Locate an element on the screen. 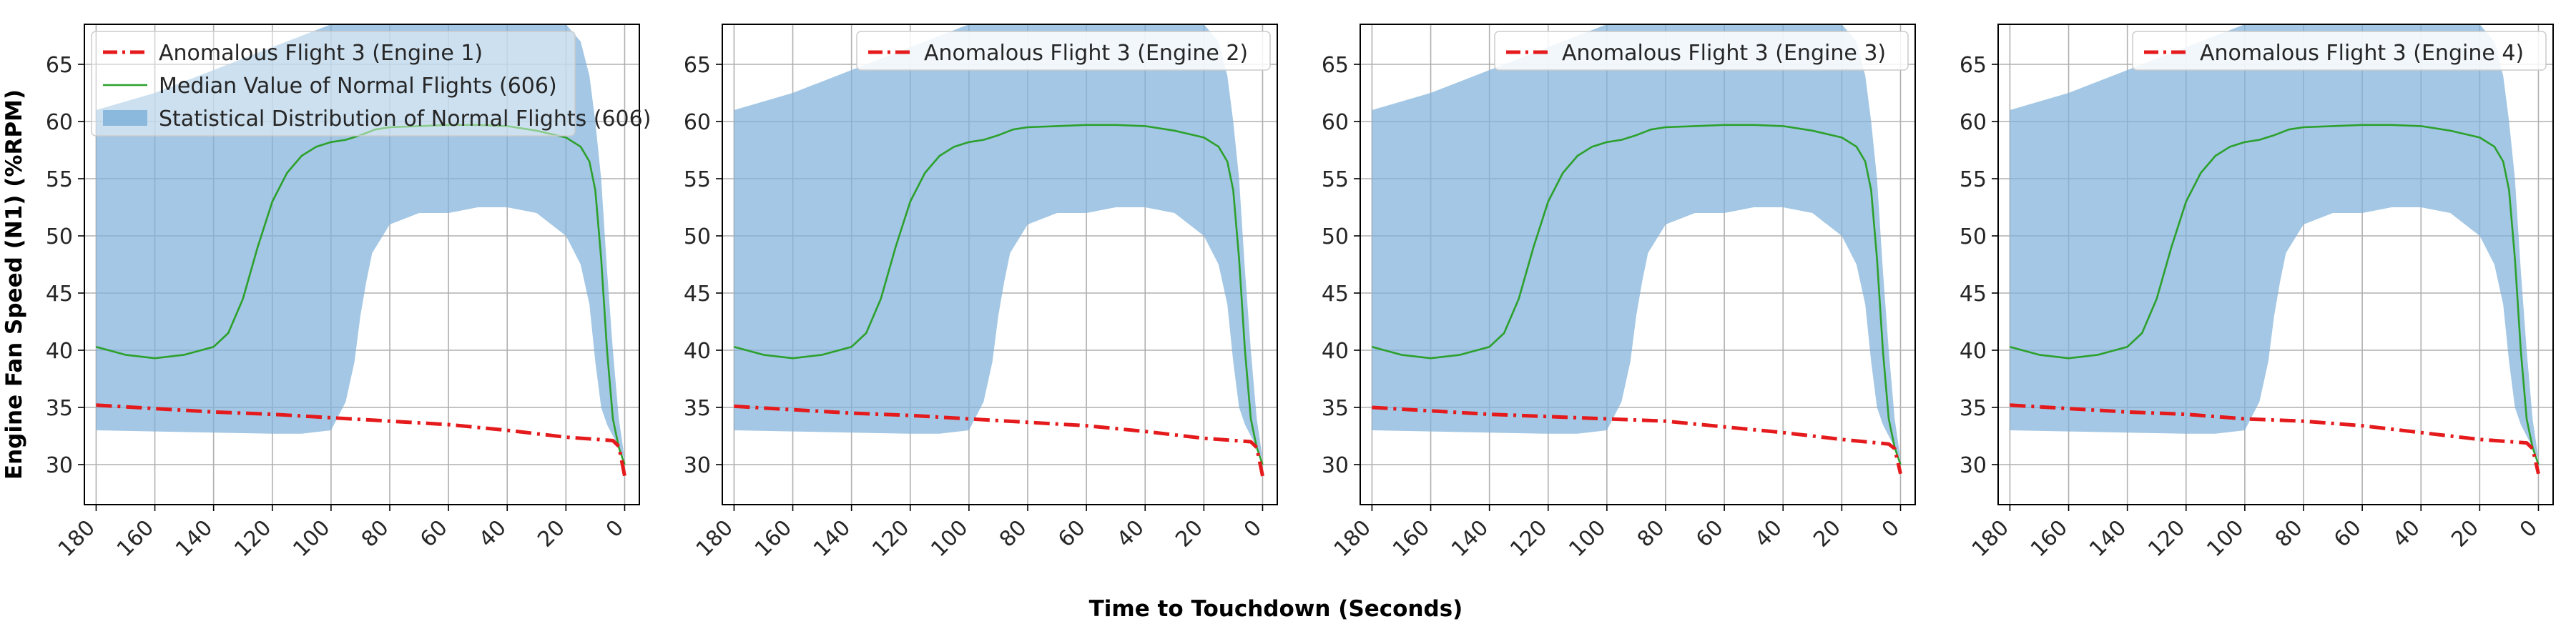 This screenshot has width=2576, height=629. panel-3-legend-box is located at coordinates (1702, 51).